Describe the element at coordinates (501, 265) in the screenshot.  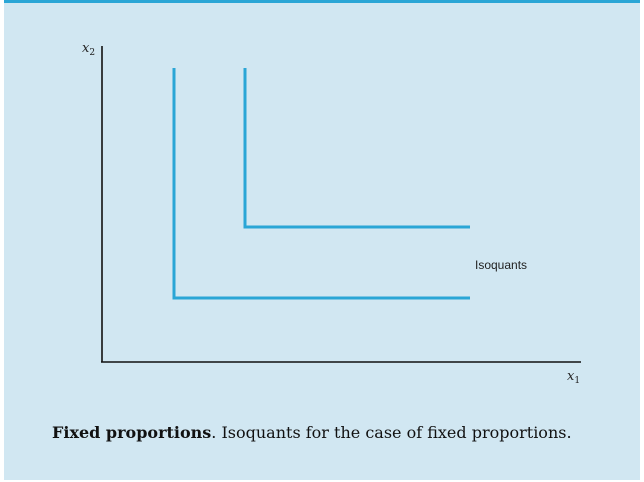
I see `isoquants-annotation: Isoquants` at that location.